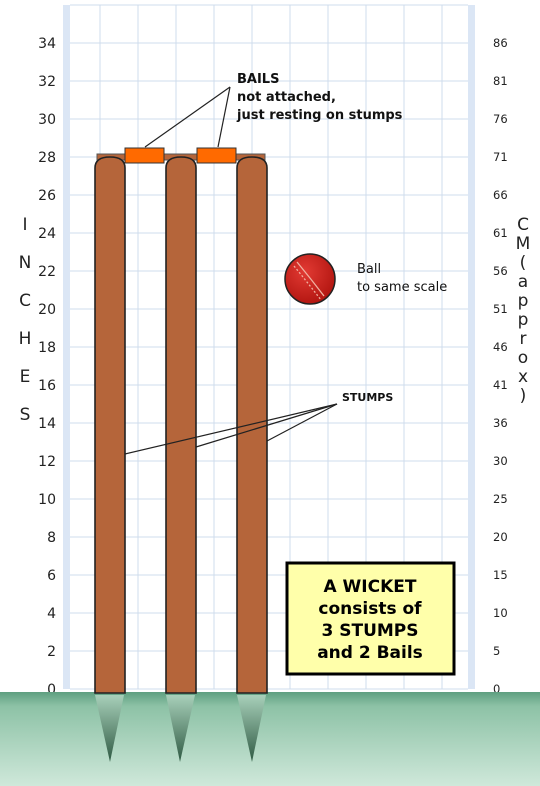 The image size is (540, 786). Describe the element at coordinates (216, 155) in the screenshot. I see `bail-right` at that location.